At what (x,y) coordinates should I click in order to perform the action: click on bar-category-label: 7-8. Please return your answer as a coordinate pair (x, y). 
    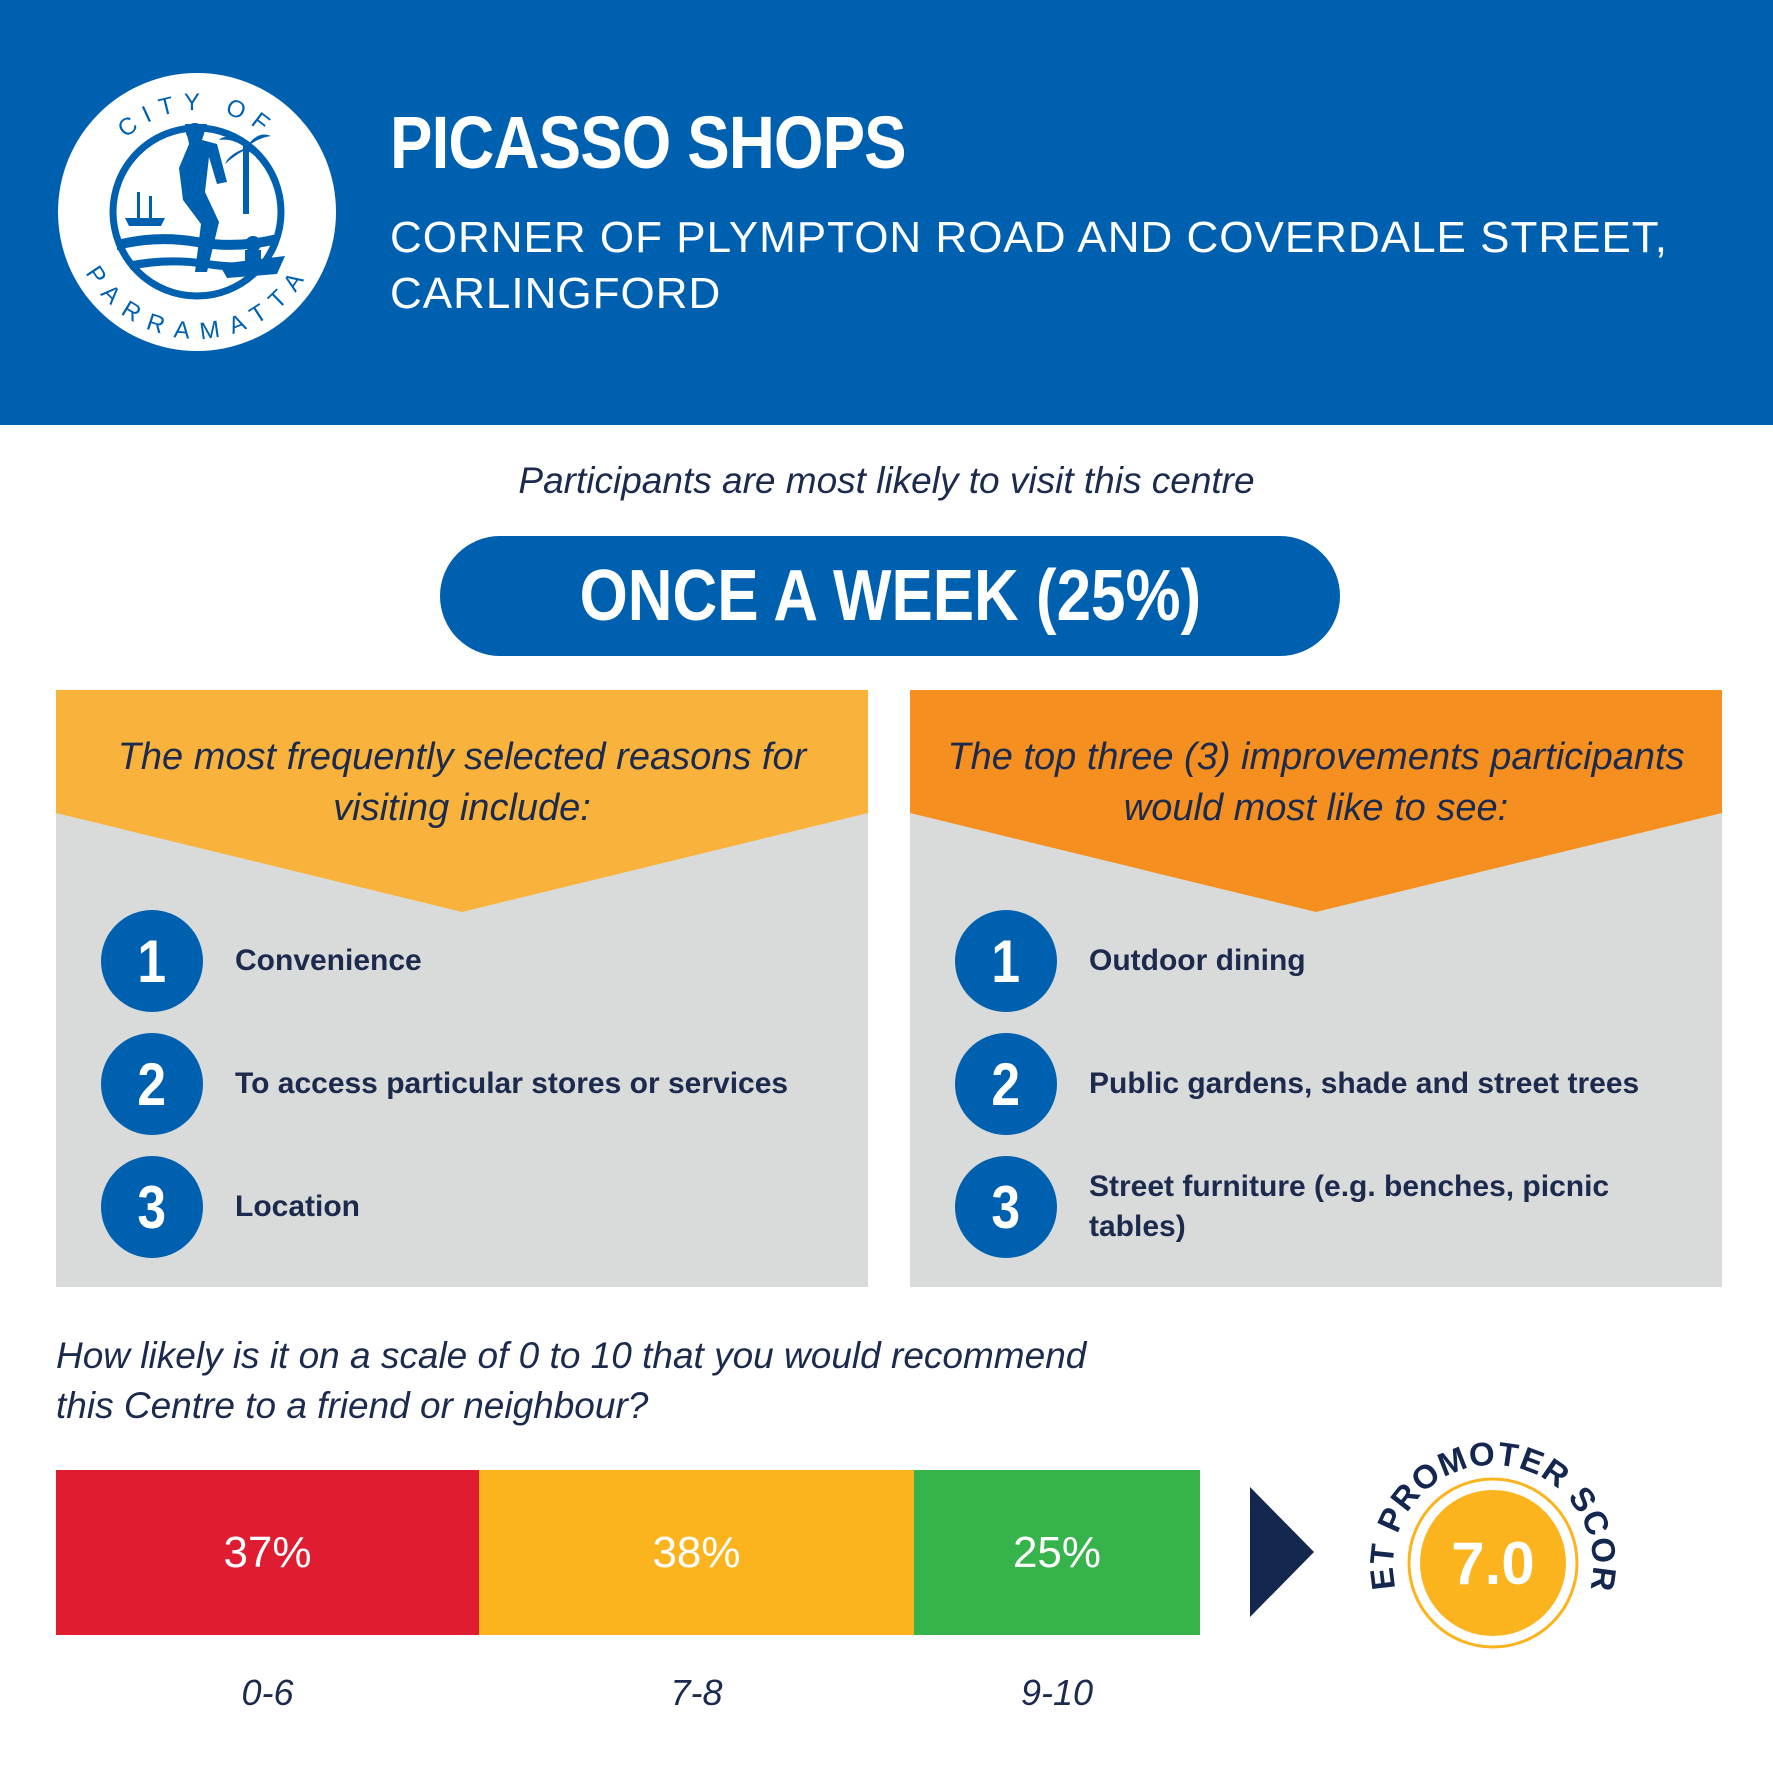
    Looking at the image, I should click on (696, 1692).